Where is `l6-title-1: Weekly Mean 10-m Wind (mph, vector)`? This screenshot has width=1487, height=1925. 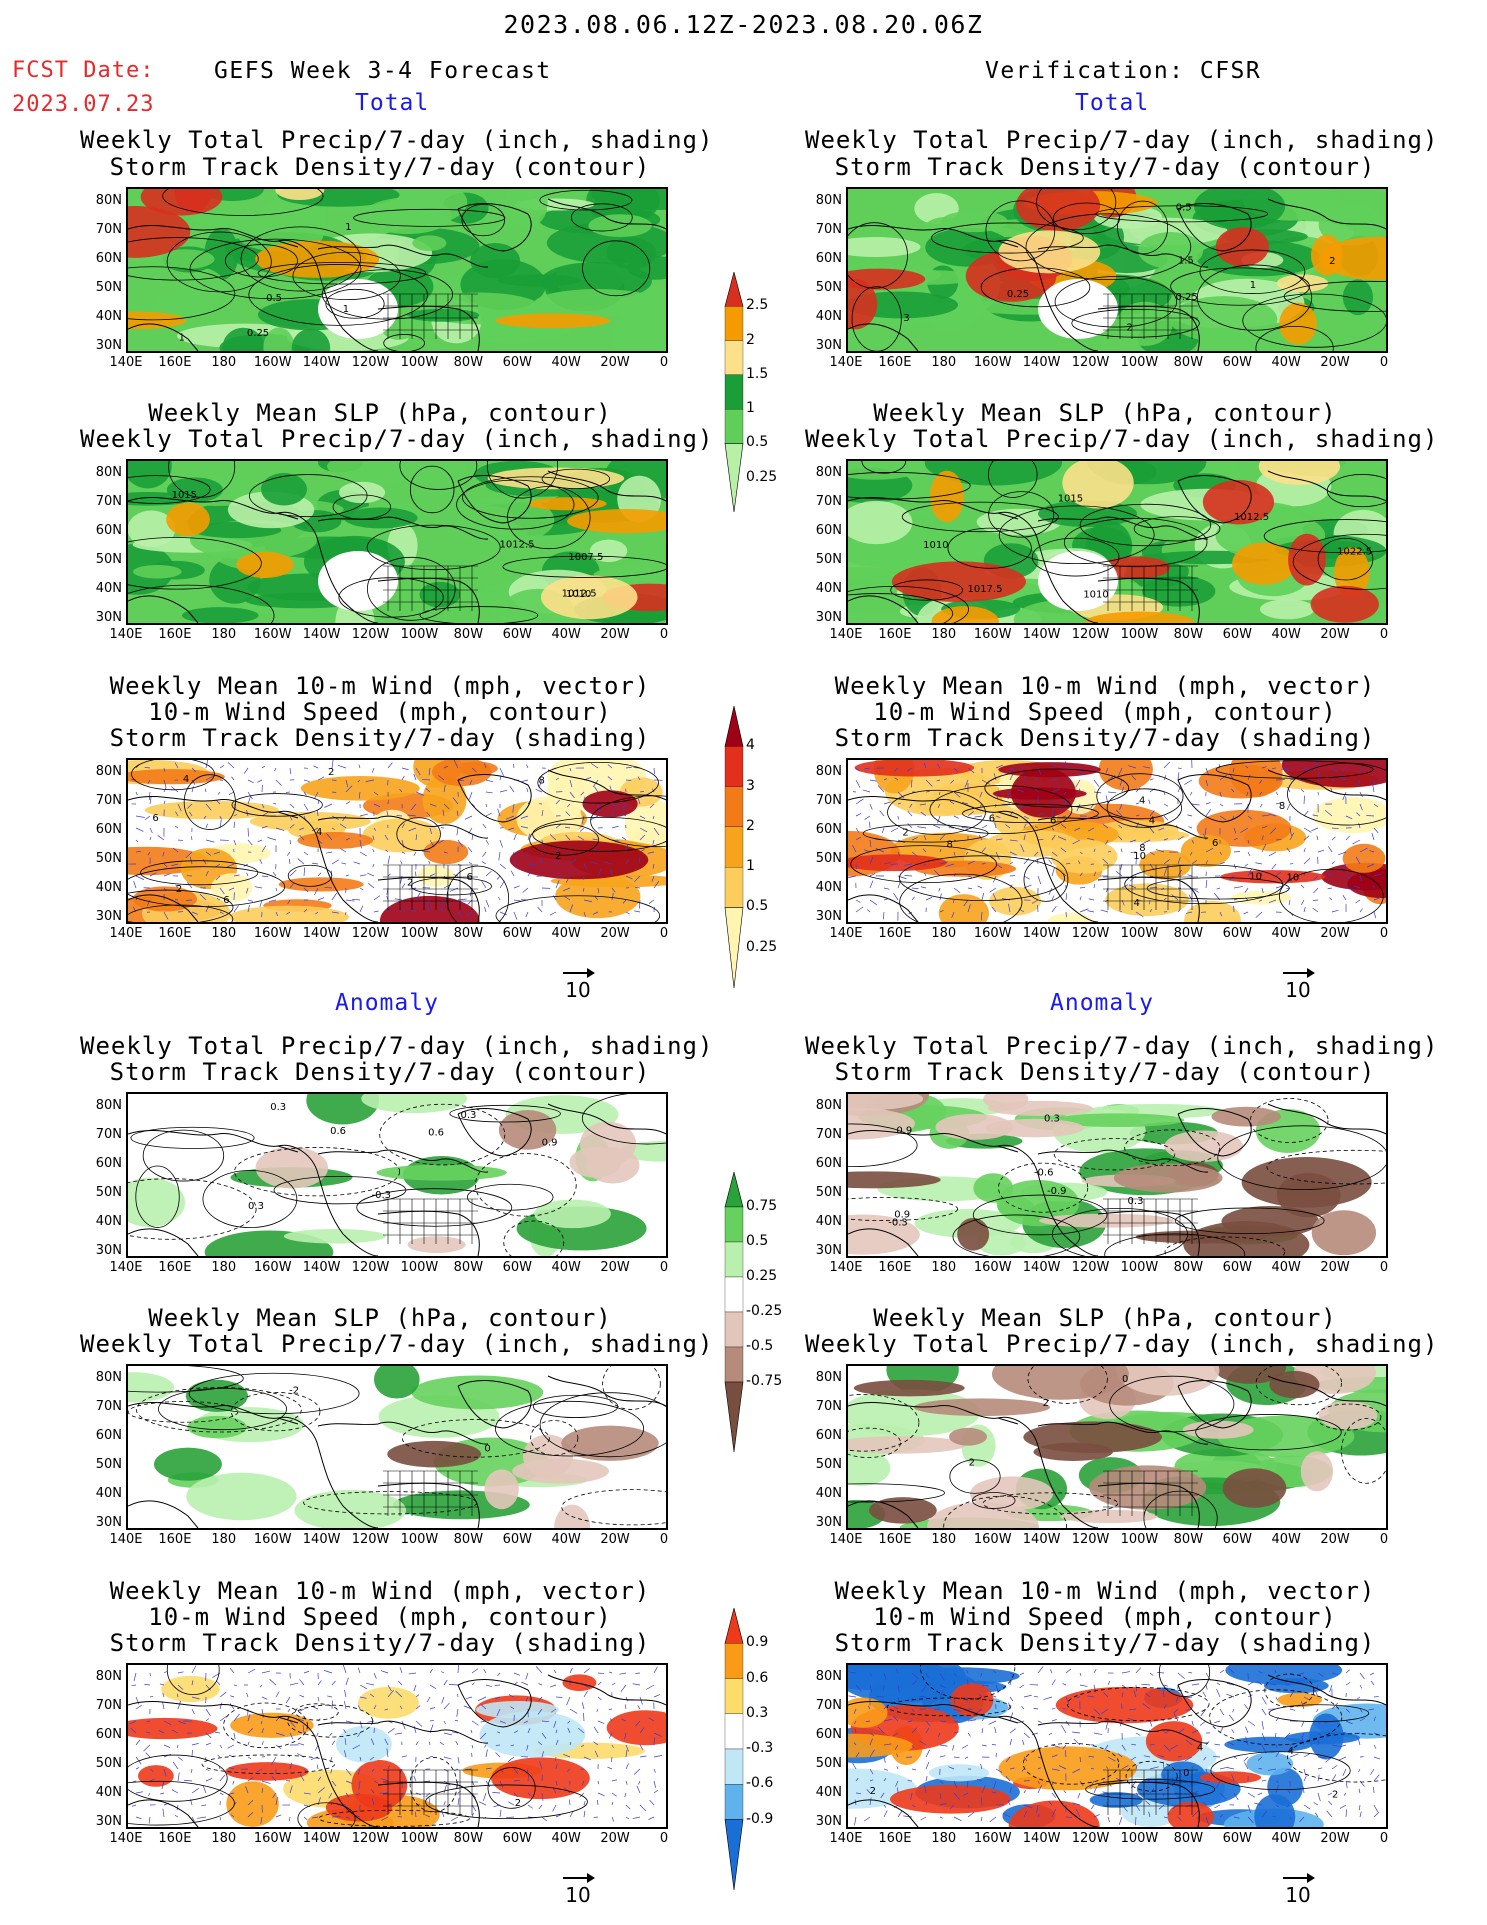
l6-title-1: Weekly Mean 10-m Wind (mph, vector) is located at coordinates (380, 1591).